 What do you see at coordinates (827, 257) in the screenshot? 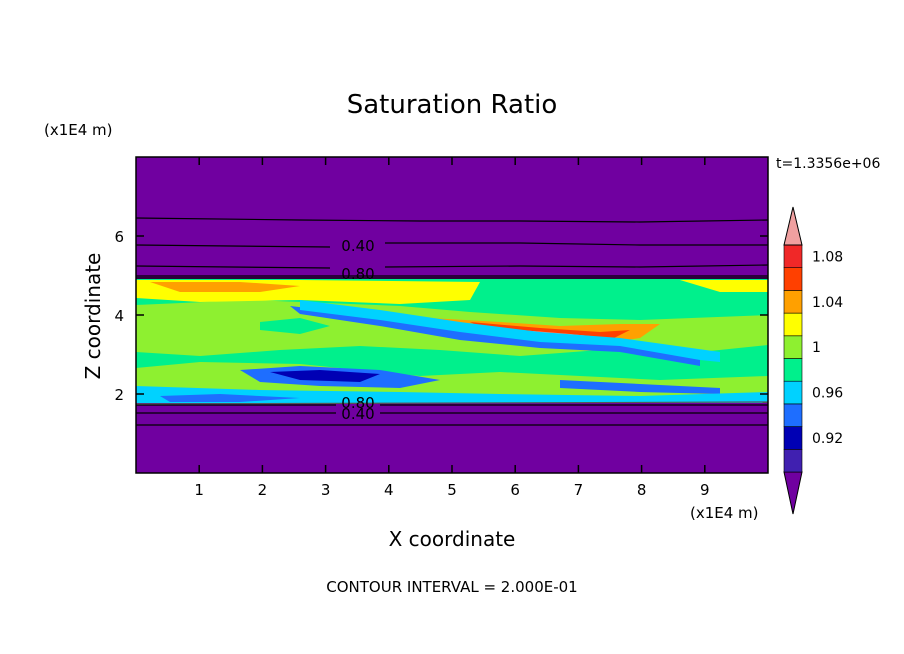
I see `colorbar-label: 1.08` at bounding box center [827, 257].